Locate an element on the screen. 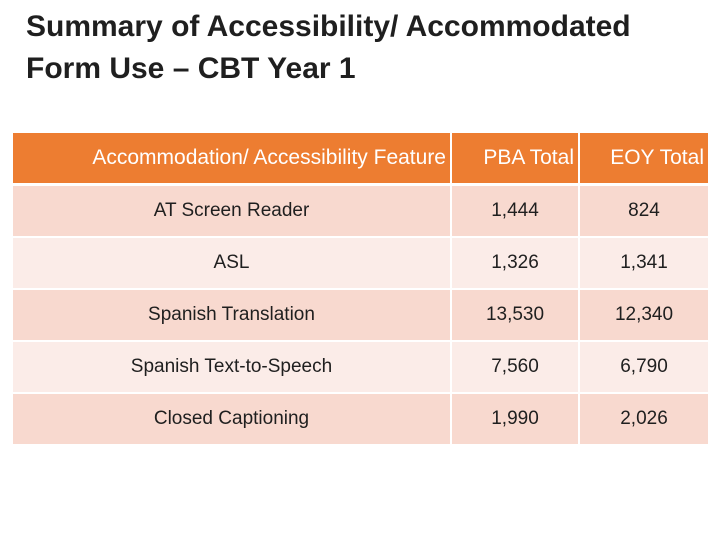 This screenshot has width=720, height=540. header-eoy-total: EOY Total is located at coordinates (643, 159).